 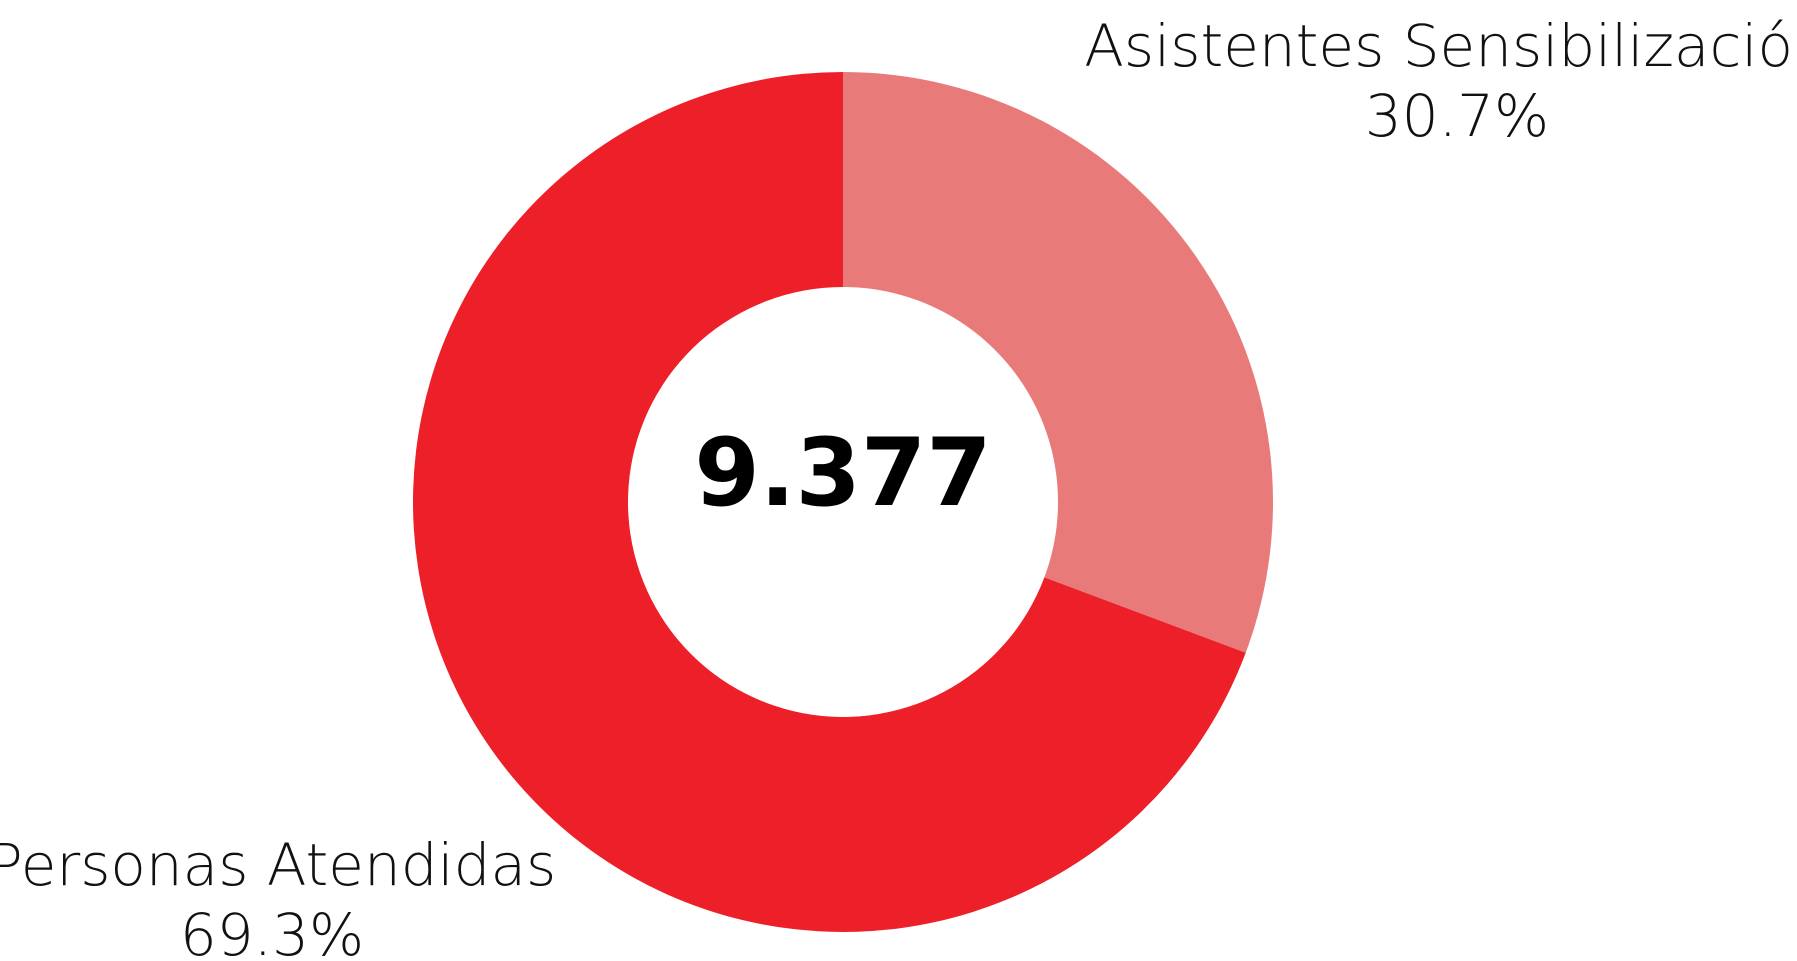 I want to click on slice-label-asistentes: Asistentes Sensibilización 30.7%, so click(x=1440, y=81).